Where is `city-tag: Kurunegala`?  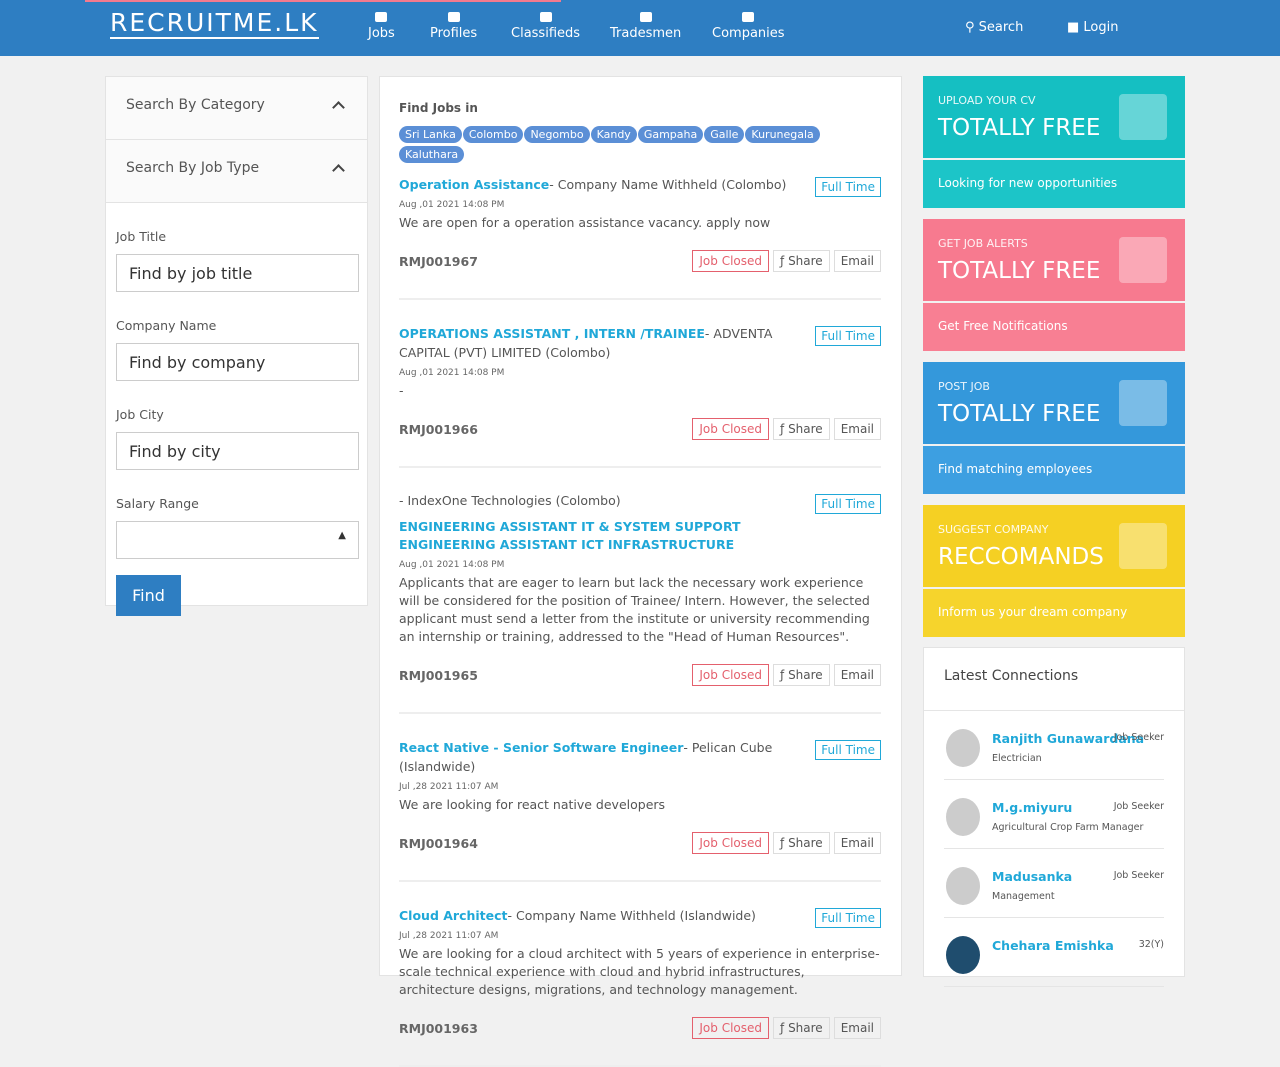 city-tag: Kurunegala is located at coordinates (782, 134).